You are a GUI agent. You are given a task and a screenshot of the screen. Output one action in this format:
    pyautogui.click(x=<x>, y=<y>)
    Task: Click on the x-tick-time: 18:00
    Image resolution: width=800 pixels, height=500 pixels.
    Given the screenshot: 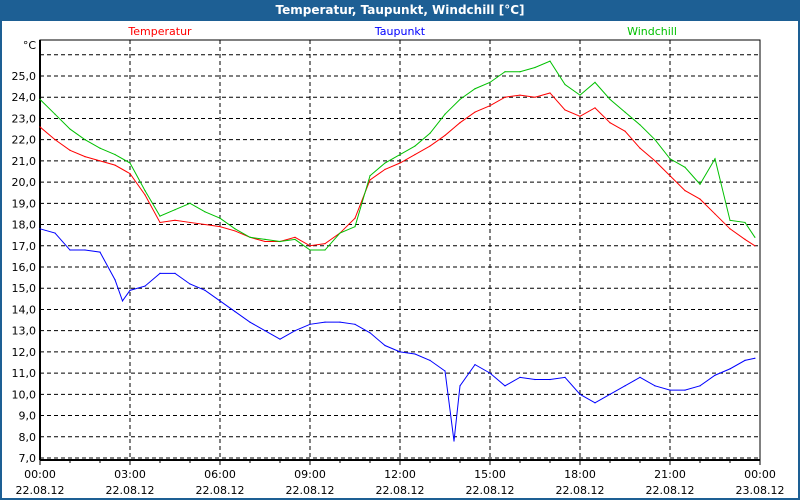 What is the action you would take?
    pyautogui.click(x=580, y=474)
    